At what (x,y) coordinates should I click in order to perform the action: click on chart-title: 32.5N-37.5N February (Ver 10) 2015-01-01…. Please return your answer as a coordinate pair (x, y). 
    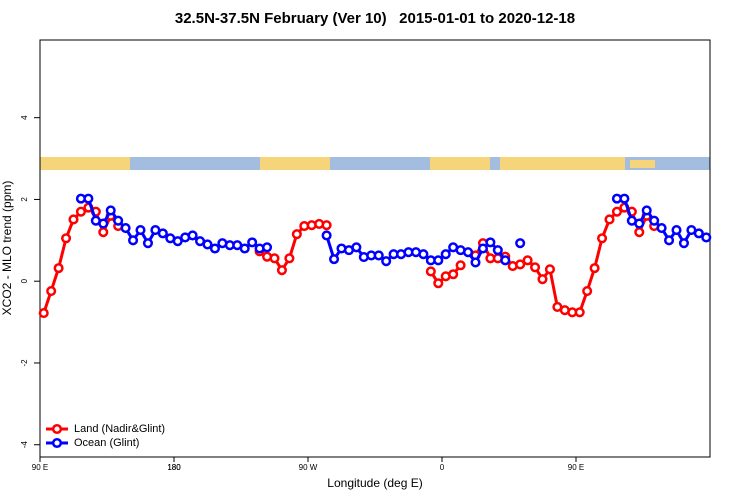
    Looking at the image, I should click on (375, 18).